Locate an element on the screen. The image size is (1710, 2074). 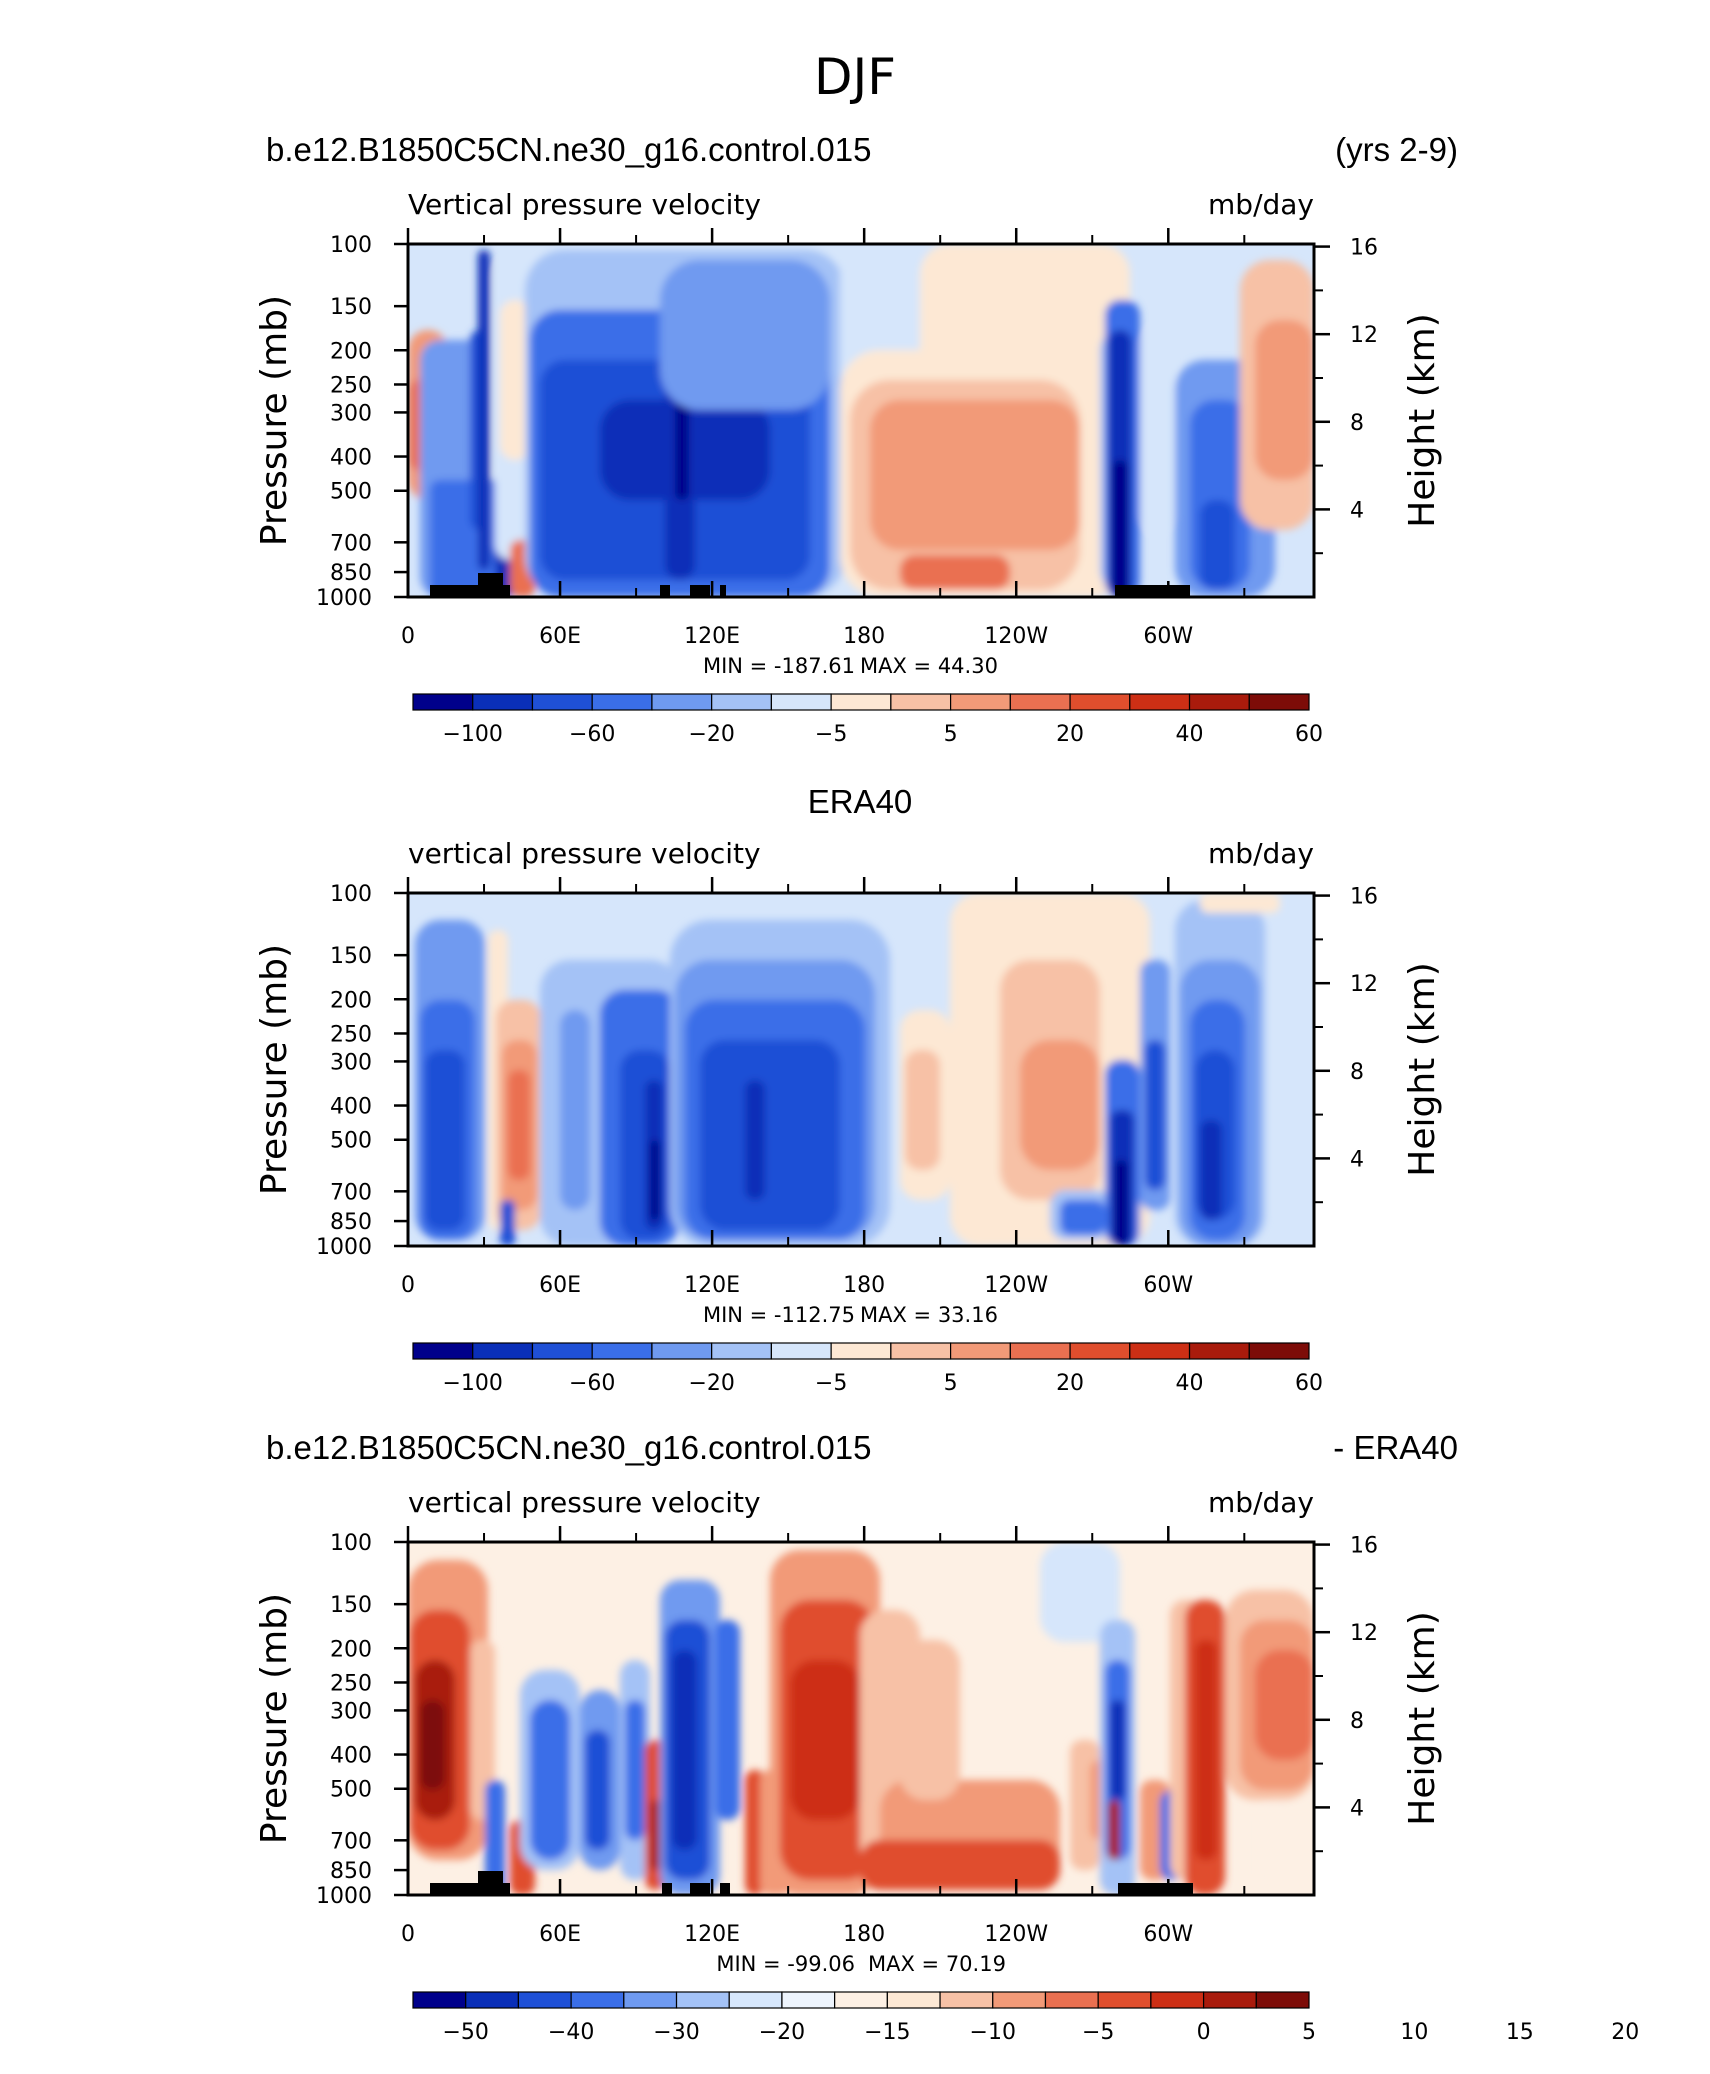
y-tick-label: 300 is located at coordinates (351, 1062).